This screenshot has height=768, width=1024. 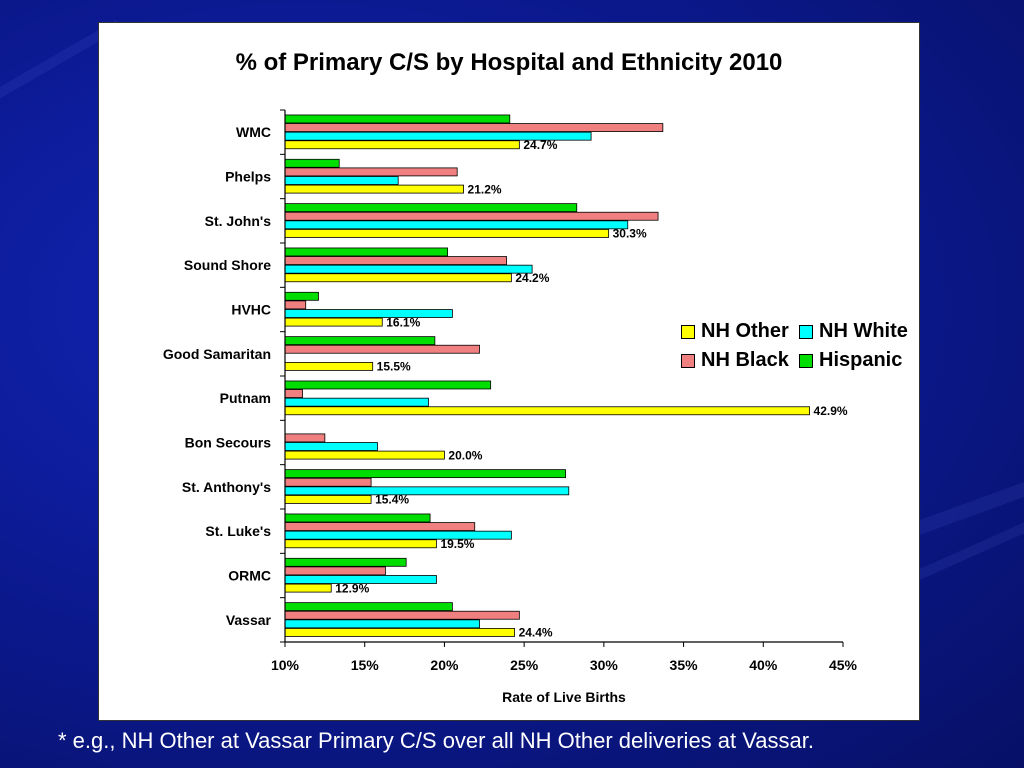 I want to click on data-label: 19.5%, so click(x=457, y=544).